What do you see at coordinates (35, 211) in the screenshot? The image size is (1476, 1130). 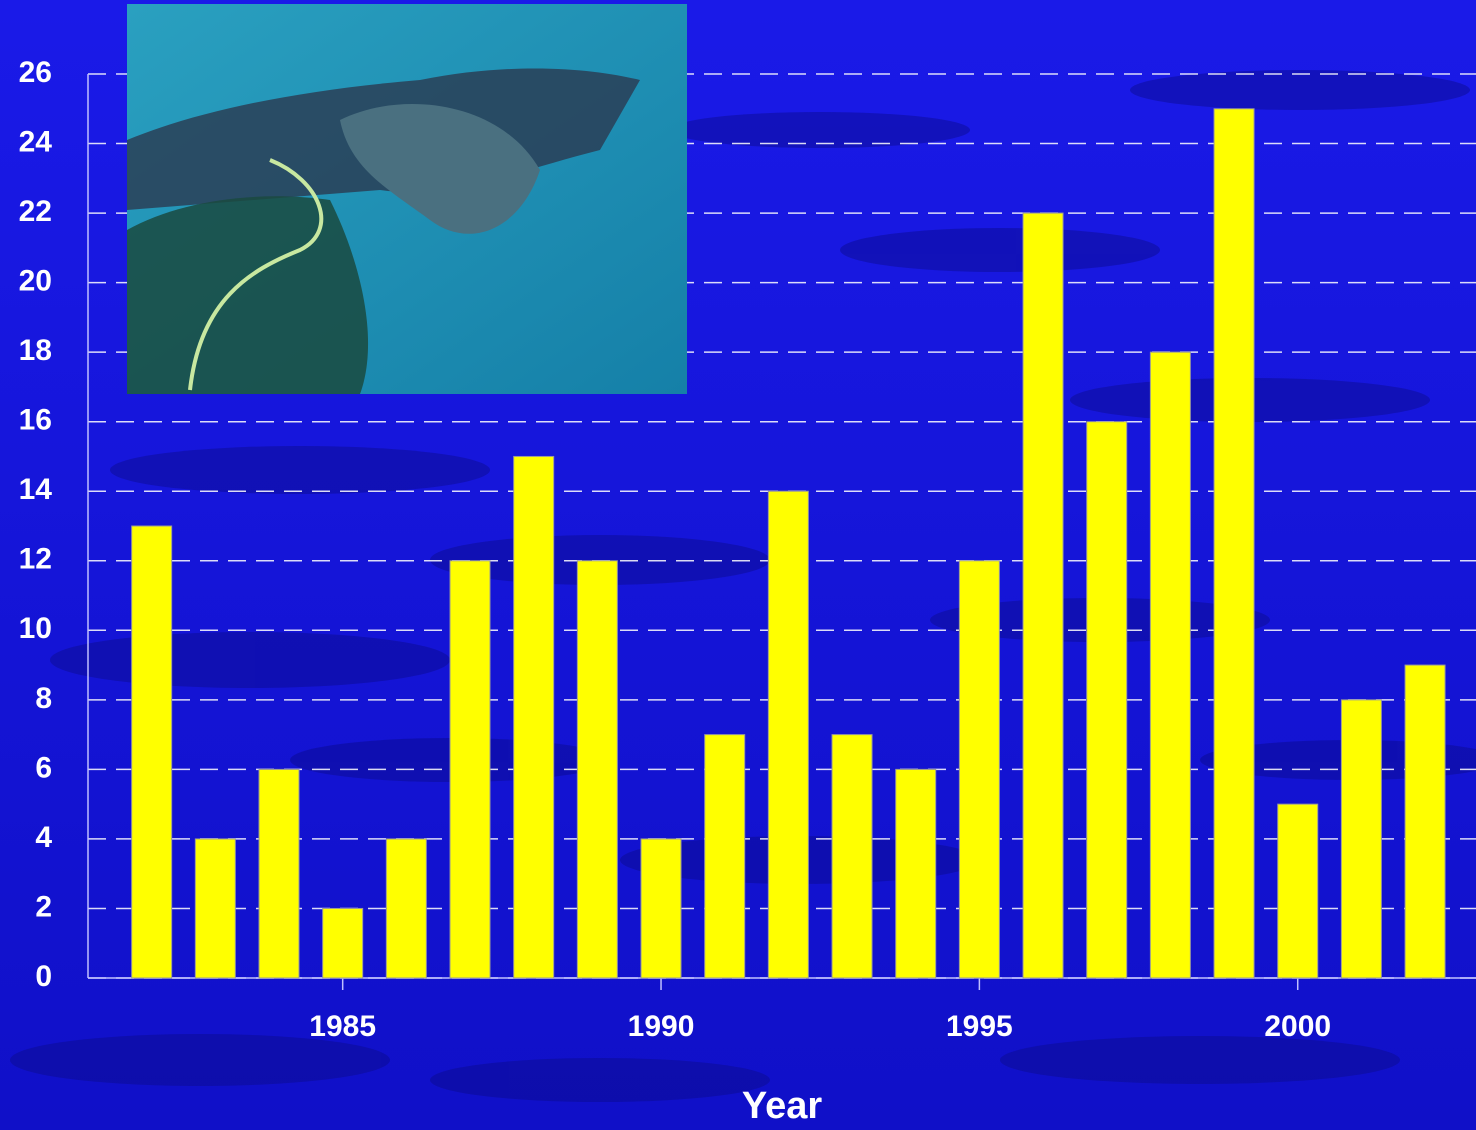 I see `y-tick-label: 22` at bounding box center [35, 211].